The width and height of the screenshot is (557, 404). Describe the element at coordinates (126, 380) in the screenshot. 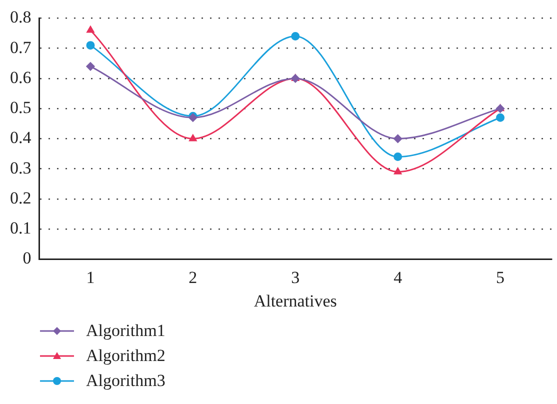

I see `legend-label: Algorithm3` at that location.